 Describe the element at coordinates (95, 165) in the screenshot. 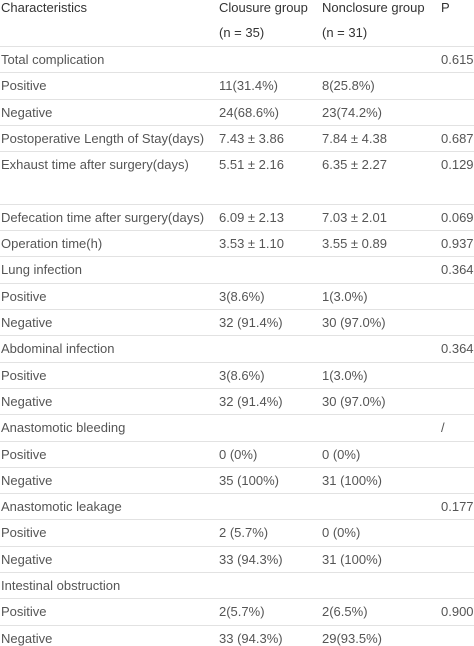

I see `row-label: Exhaust time after surgery(days)` at that location.